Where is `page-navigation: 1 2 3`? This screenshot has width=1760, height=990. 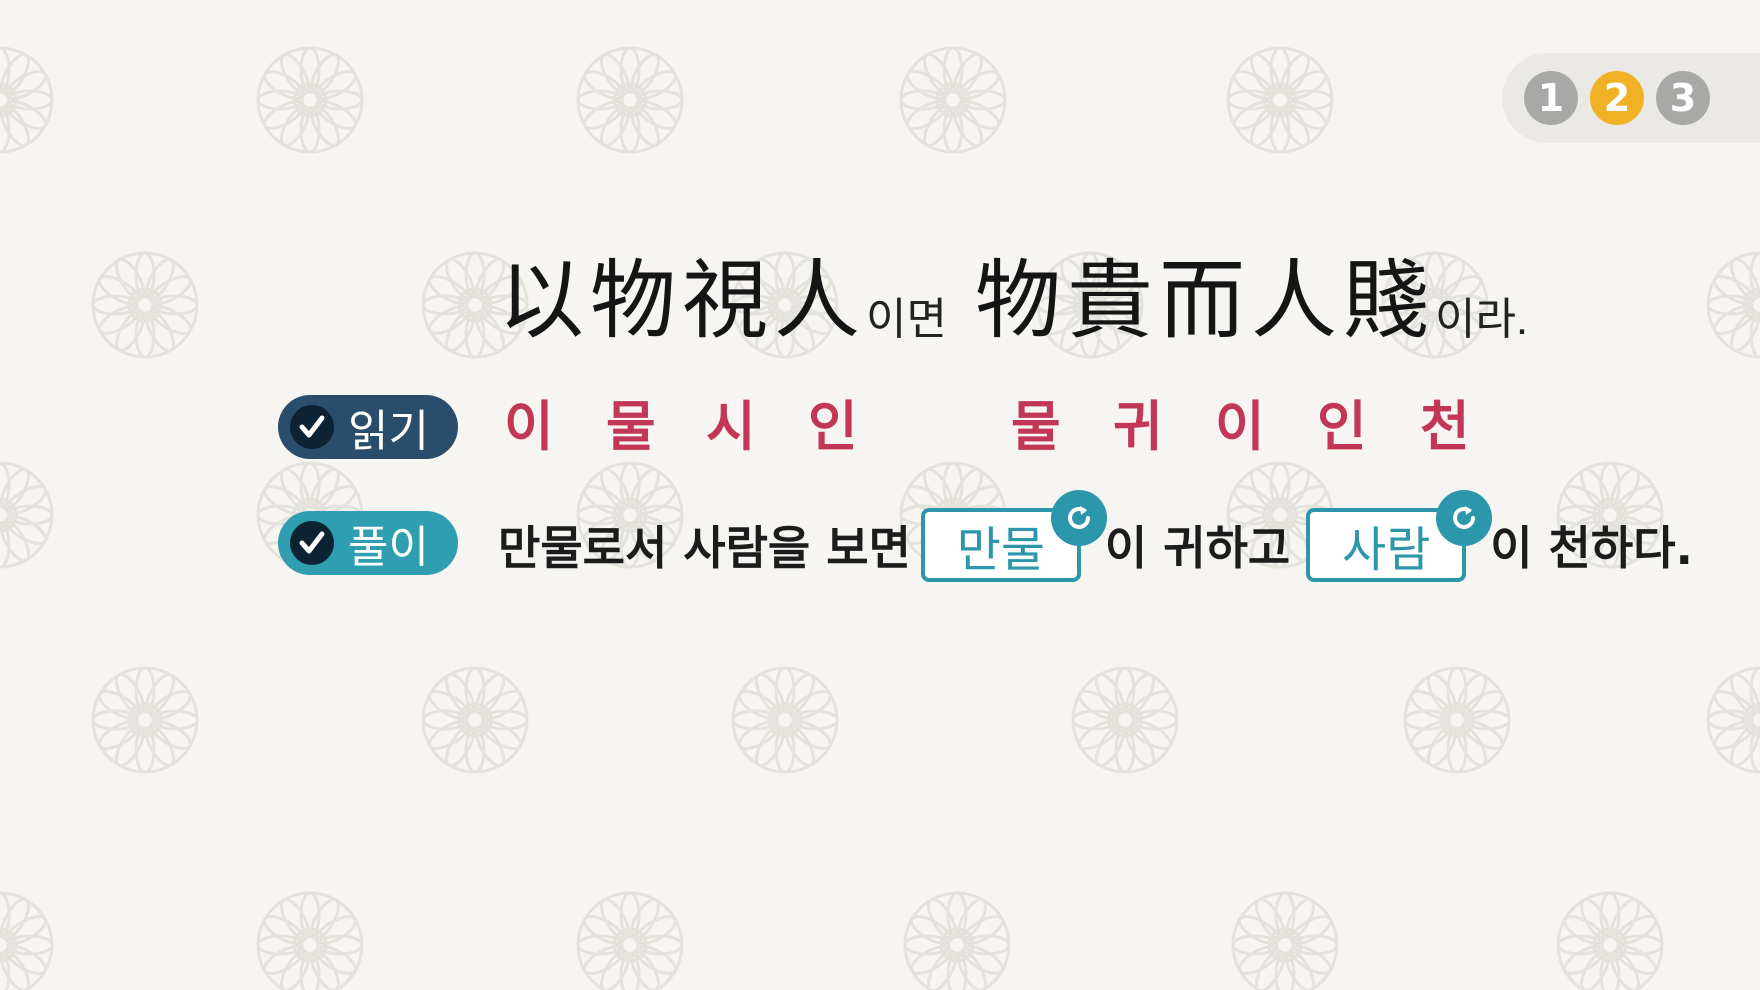
page-navigation: 1 2 3 is located at coordinates (1631, 98).